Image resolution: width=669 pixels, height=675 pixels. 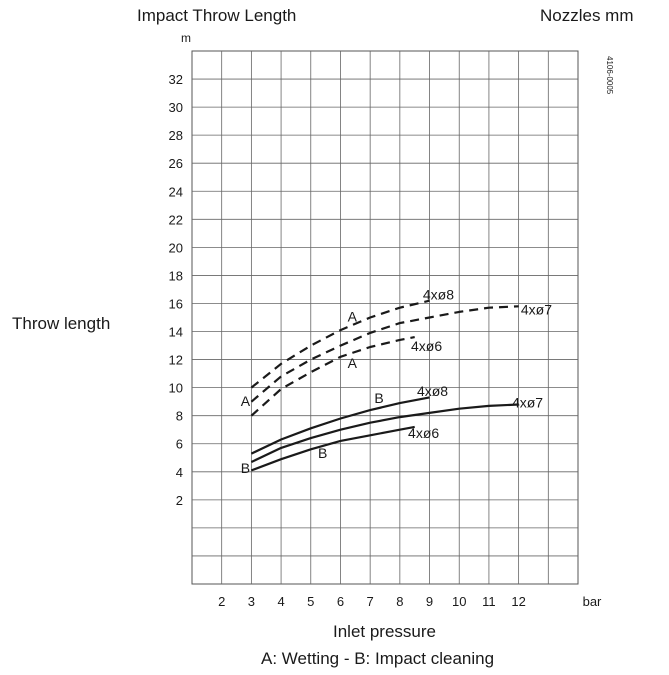 What do you see at coordinates (176, 360) in the screenshot?
I see `y-tick-label: 12` at bounding box center [176, 360].